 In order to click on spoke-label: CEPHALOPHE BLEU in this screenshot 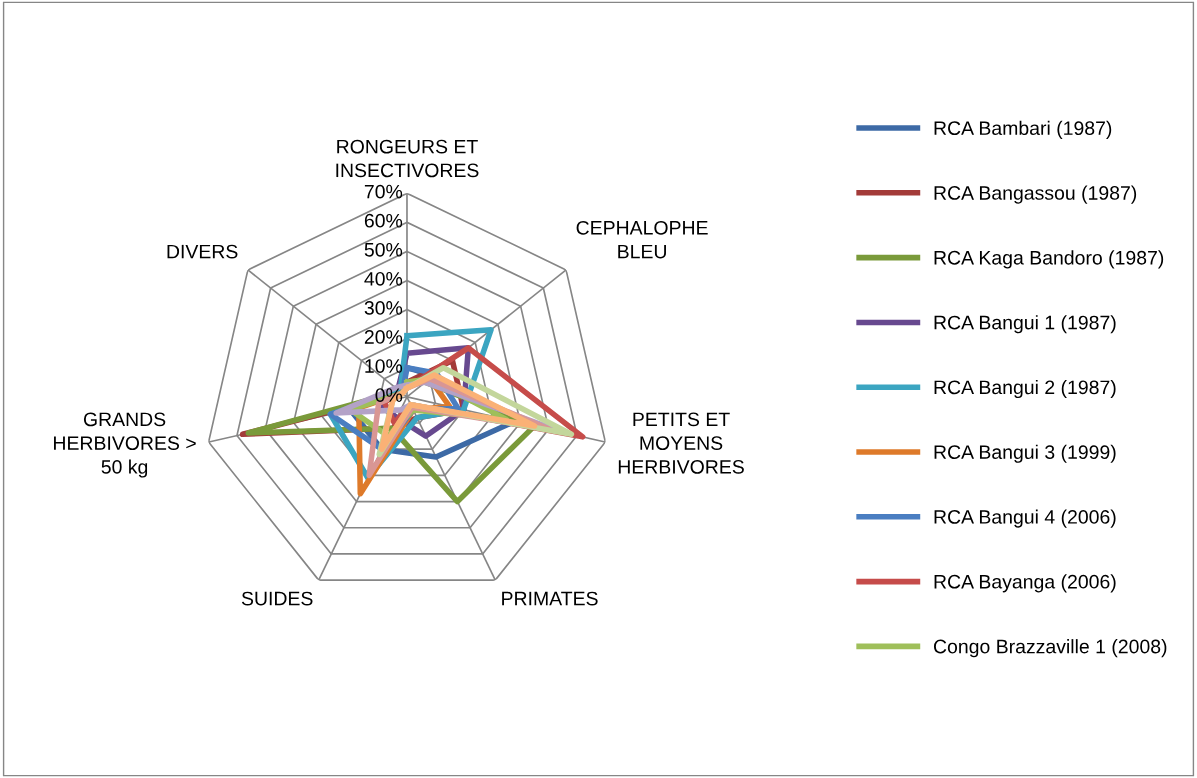, I will do `click(642, 239)`.